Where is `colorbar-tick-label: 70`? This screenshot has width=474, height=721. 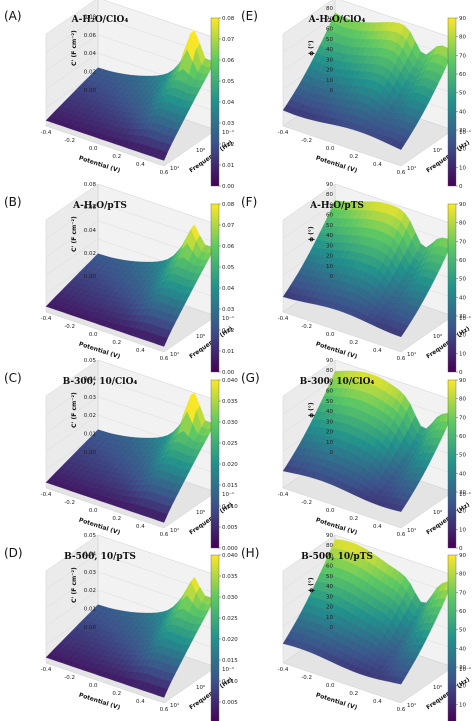
colorbar-tick-label: 70 is located at coordinates (462, 242).